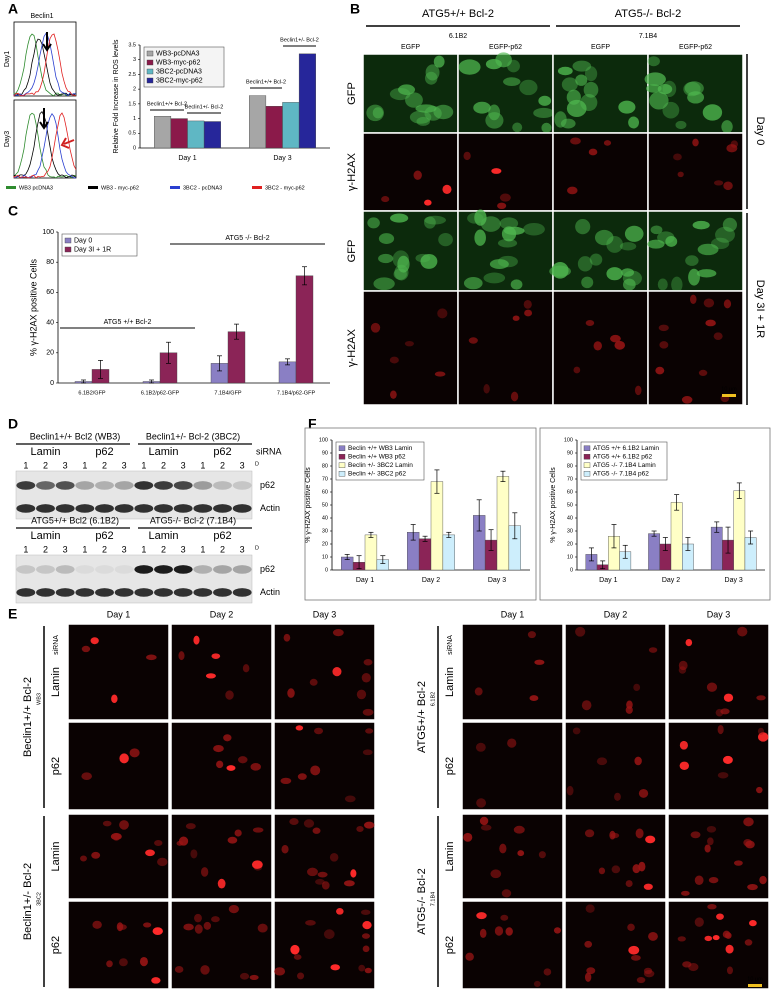 Image resolution: width=774 pixels, height=994 pixels. I want to click on label: p62, so click(222, 536).